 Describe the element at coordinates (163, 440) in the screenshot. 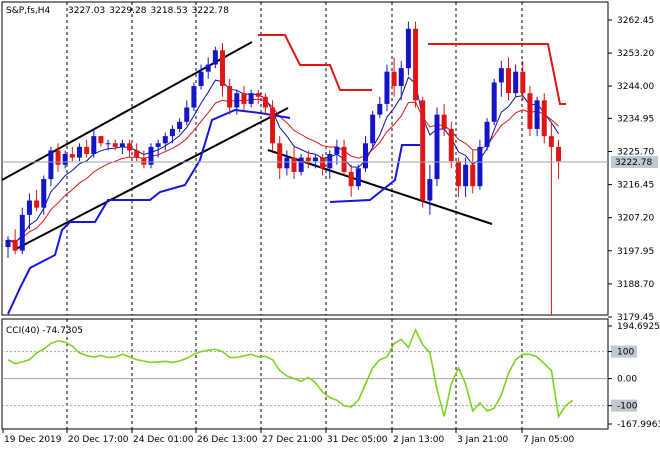

I see `time-tick-label: 24 Dec 01:00` at that location.